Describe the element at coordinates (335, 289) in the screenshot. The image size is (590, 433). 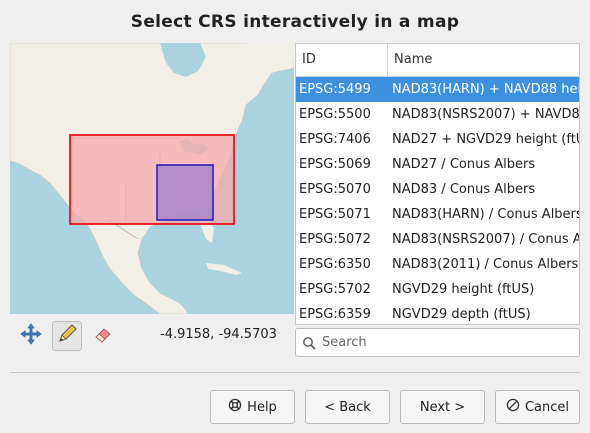
I see `crs-id-cell: EPSG:5702` at that location.